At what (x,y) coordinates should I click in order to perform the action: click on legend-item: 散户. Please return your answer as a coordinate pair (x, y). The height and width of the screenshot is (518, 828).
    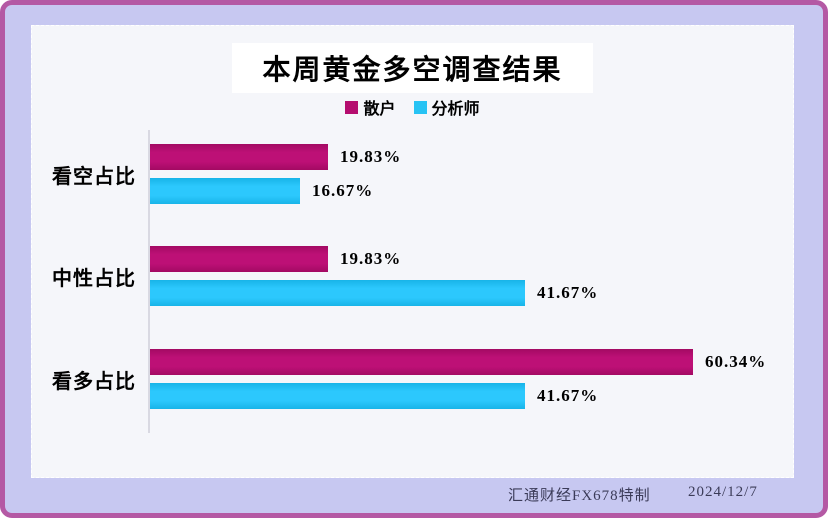
    Looking at the image, I should click on (370, 107).